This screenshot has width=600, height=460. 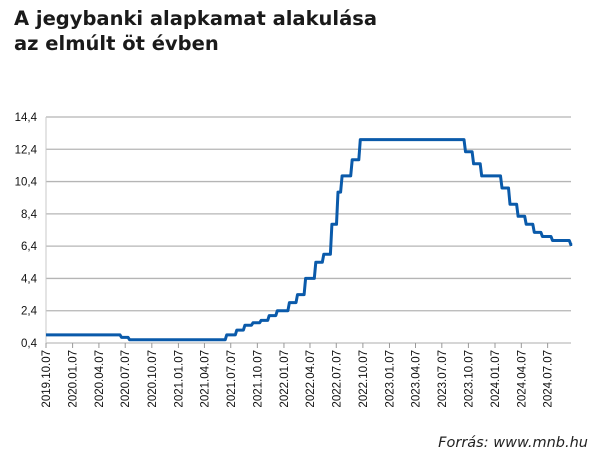 What do you see at coordinates (258, 379) in the screenshot?
I see `x-tick-label: 2021.10.07` at bounding box center [258, 379].